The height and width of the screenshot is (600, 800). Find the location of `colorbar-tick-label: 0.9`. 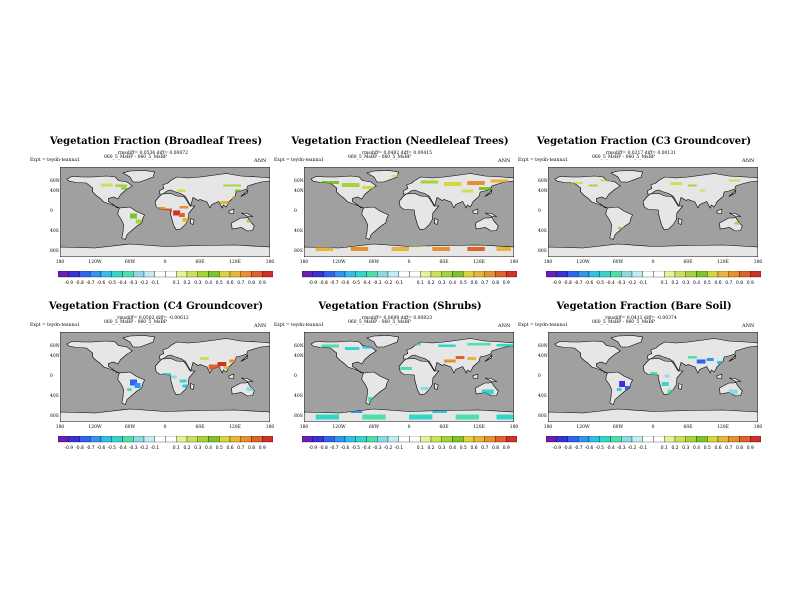

colorbar-tick-label: 0.9 is located at coordinates (506, 283).